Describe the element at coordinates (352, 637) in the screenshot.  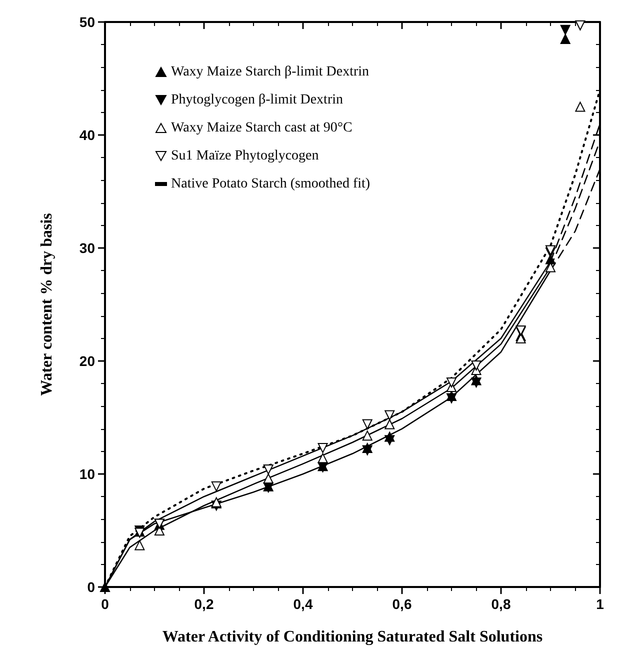
I see `x-axis-title: Water Activity of Conditioning Saturated Salt Solutions` at that location.